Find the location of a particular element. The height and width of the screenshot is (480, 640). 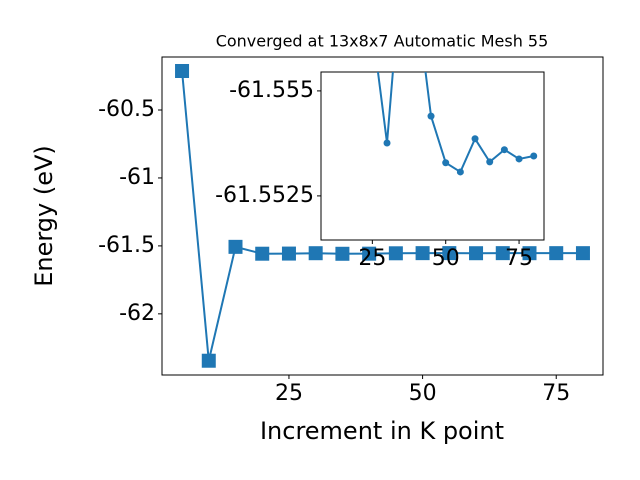

y-tick-label: -61.5525 is located at coordinates (264, 195).